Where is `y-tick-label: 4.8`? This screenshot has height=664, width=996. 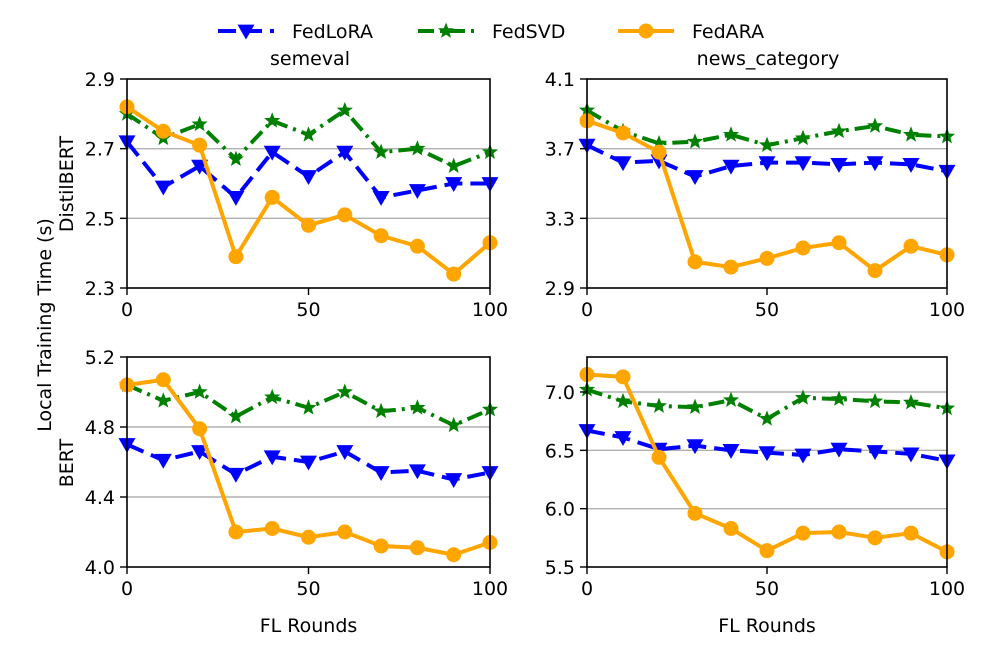 y-tick-label: 4.8 is located at coordinates (100, 428).